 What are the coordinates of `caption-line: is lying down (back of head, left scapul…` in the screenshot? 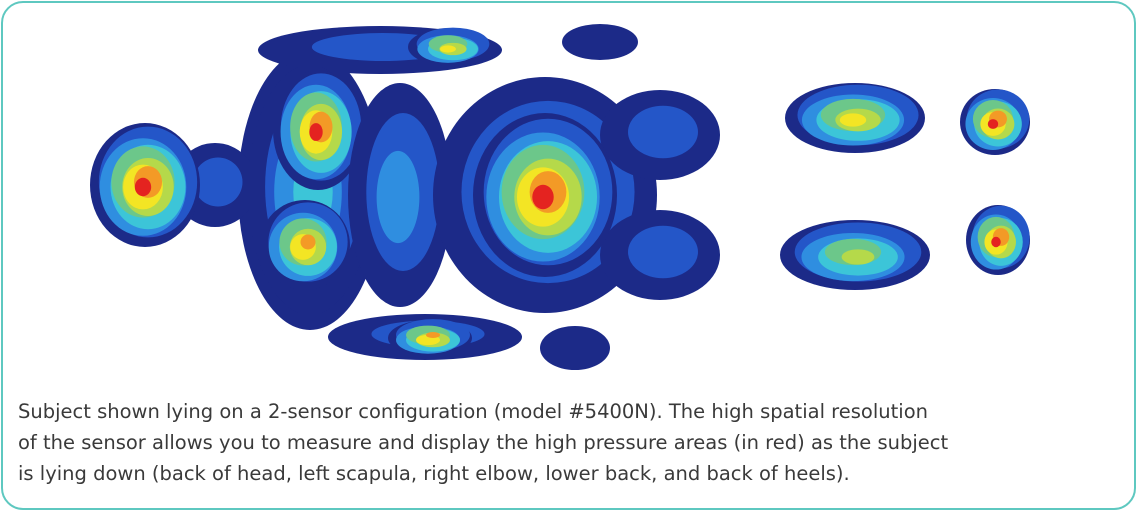 It's located at (434, 473).